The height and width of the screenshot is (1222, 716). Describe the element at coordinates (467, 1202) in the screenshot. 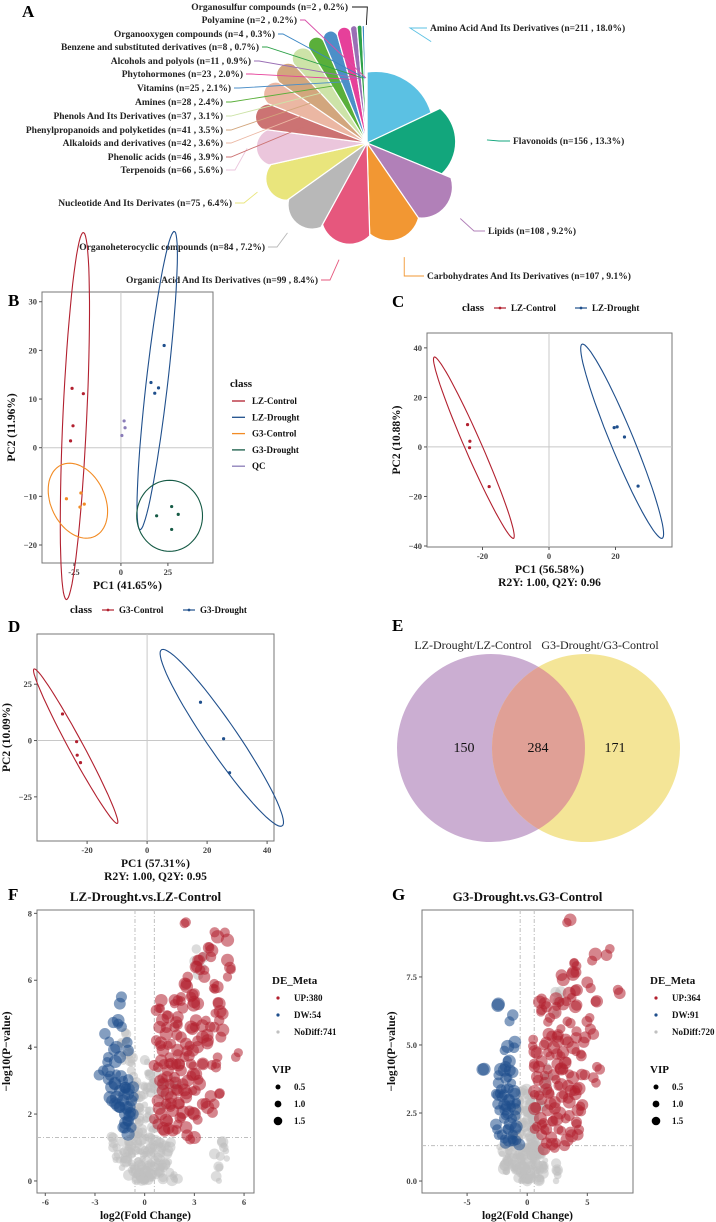

I see `x-tick-label: -5` at that location.